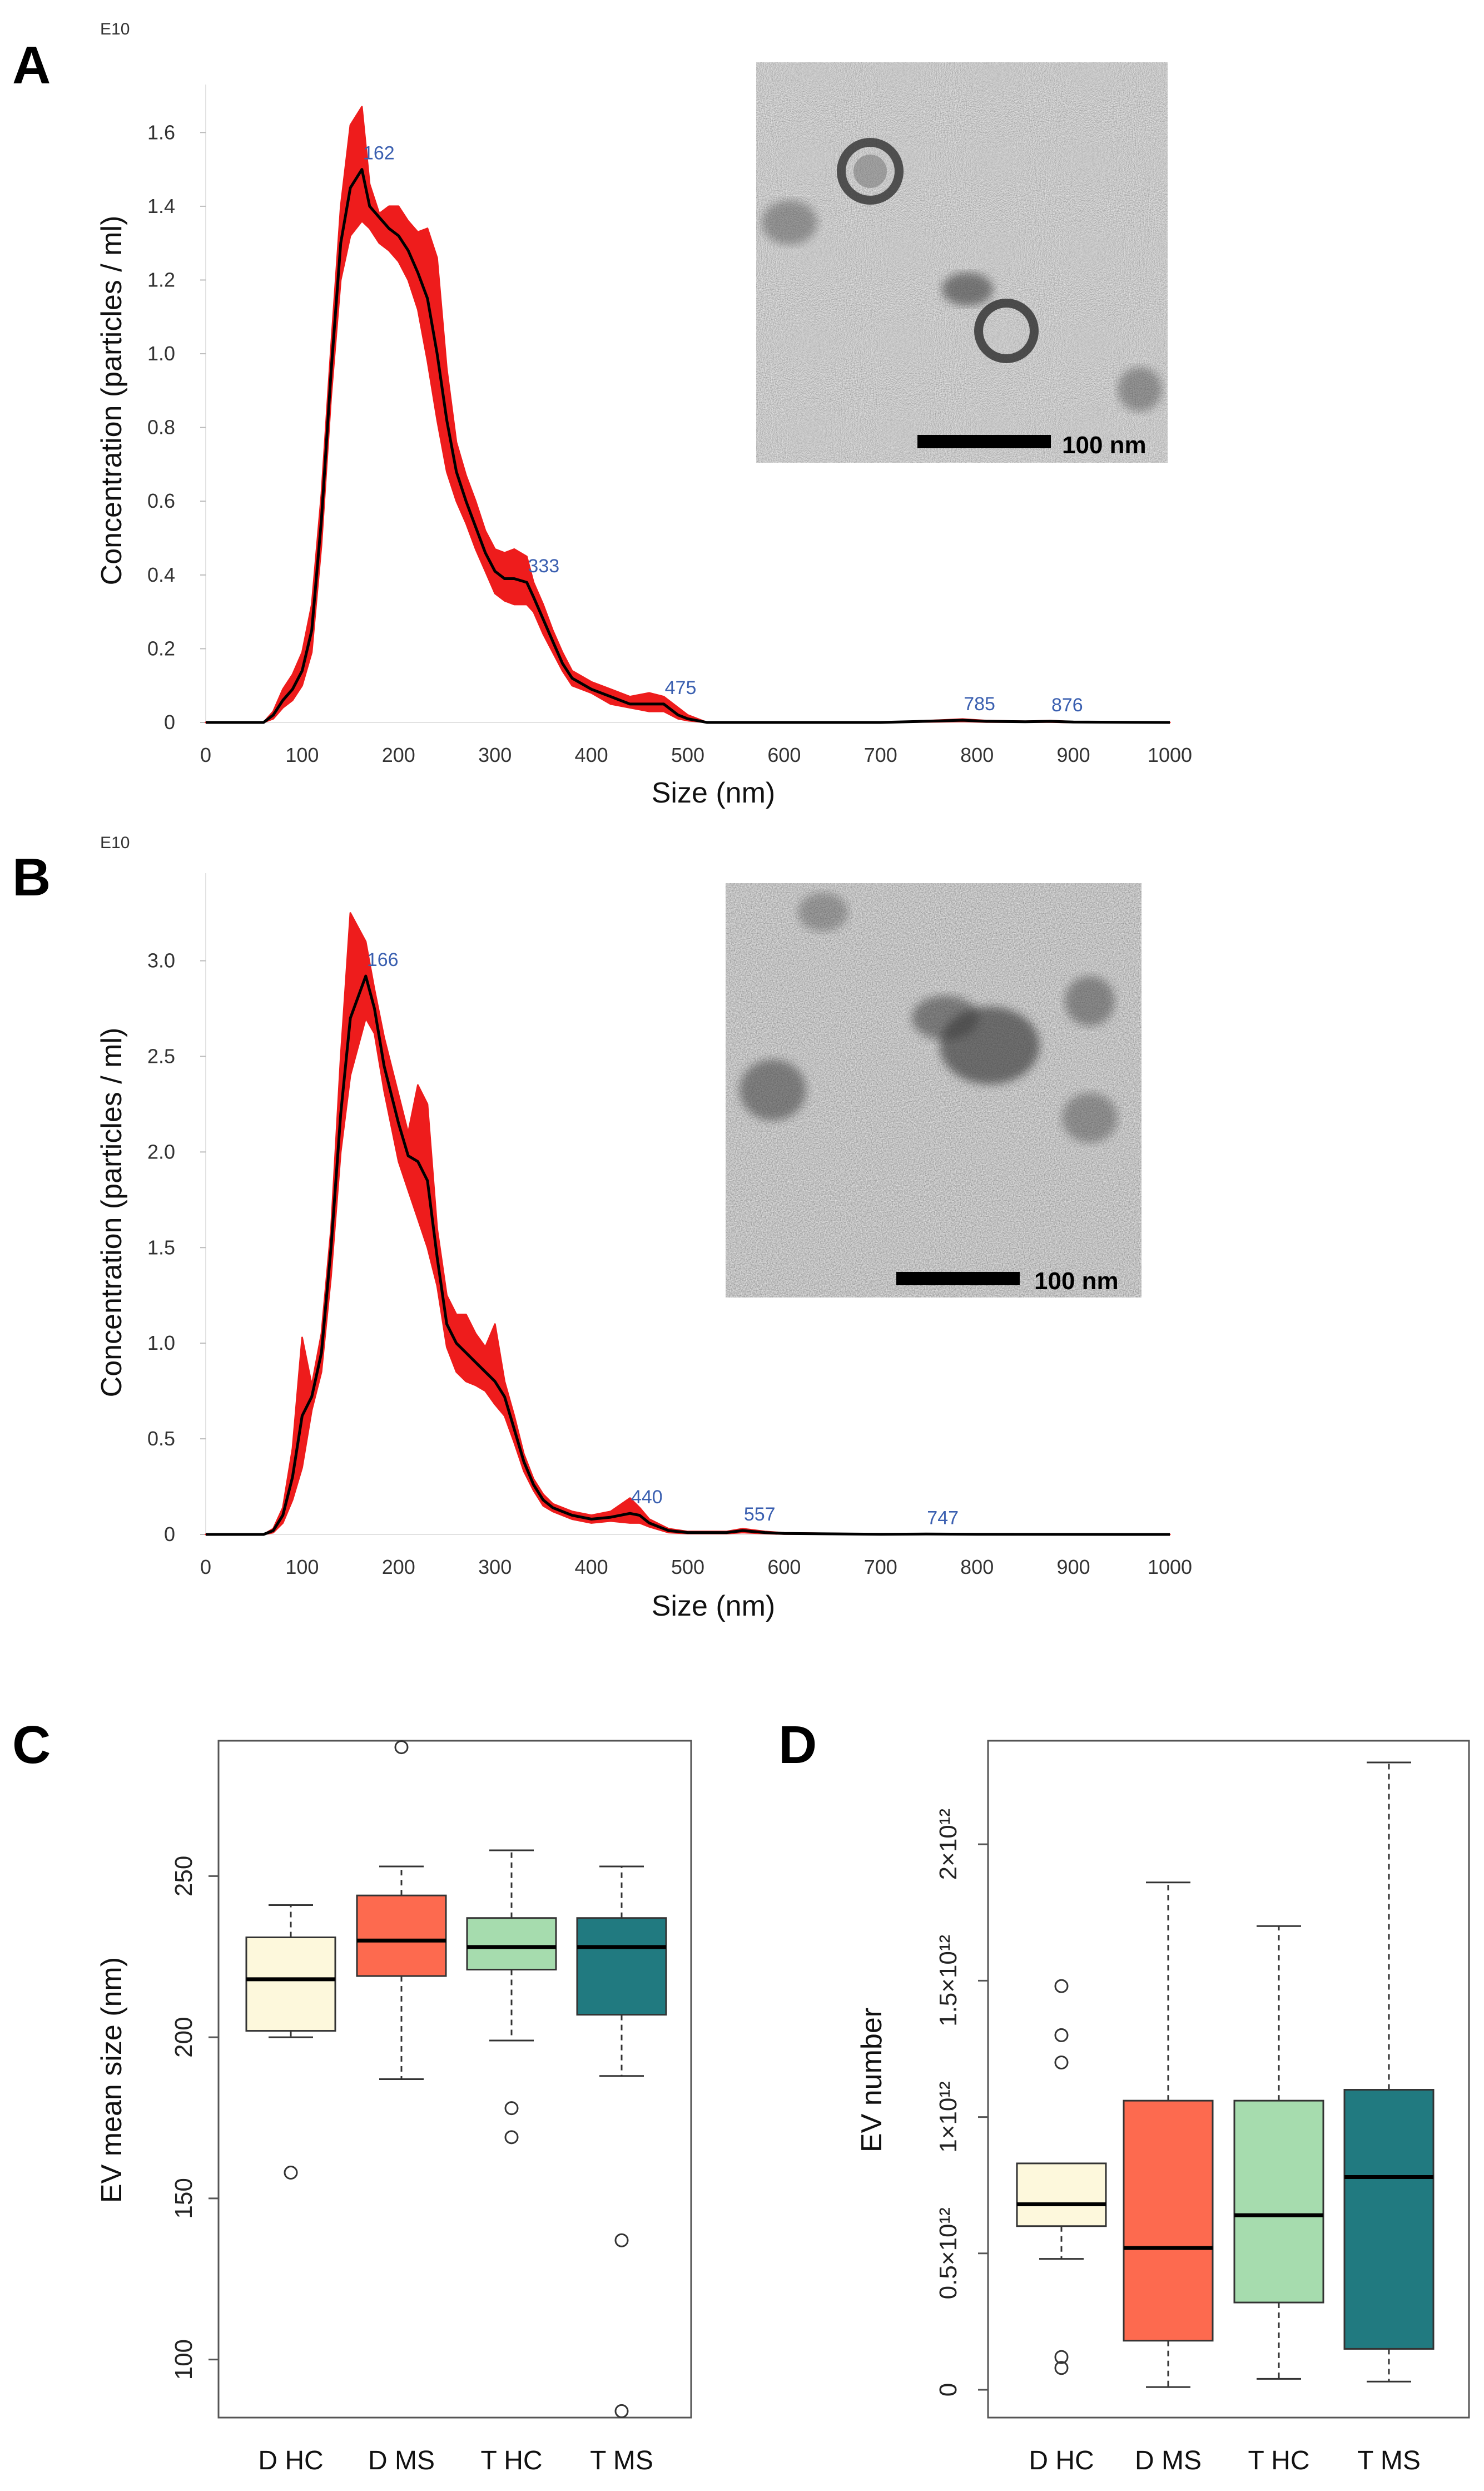  What do you see at coordinates (161, 501) in the screenshot?
I see `y-tick-label: 0.6` at bounding box center [161, 501].